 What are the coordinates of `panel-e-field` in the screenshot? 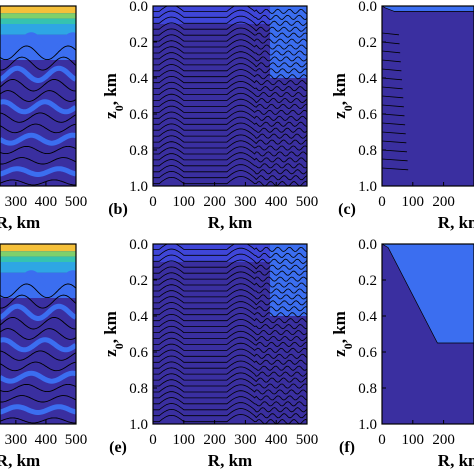 It's located at (230, 334).